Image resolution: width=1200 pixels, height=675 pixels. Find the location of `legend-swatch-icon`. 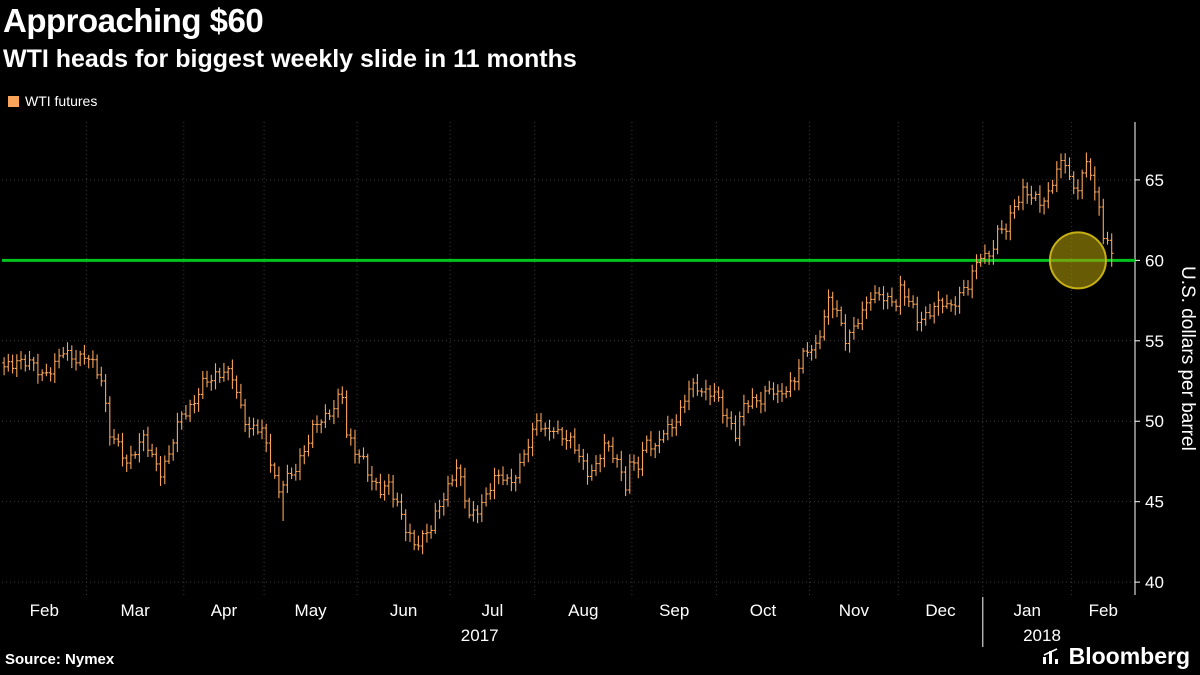

legend-swatch-icon is located at coordinates (13, 101).